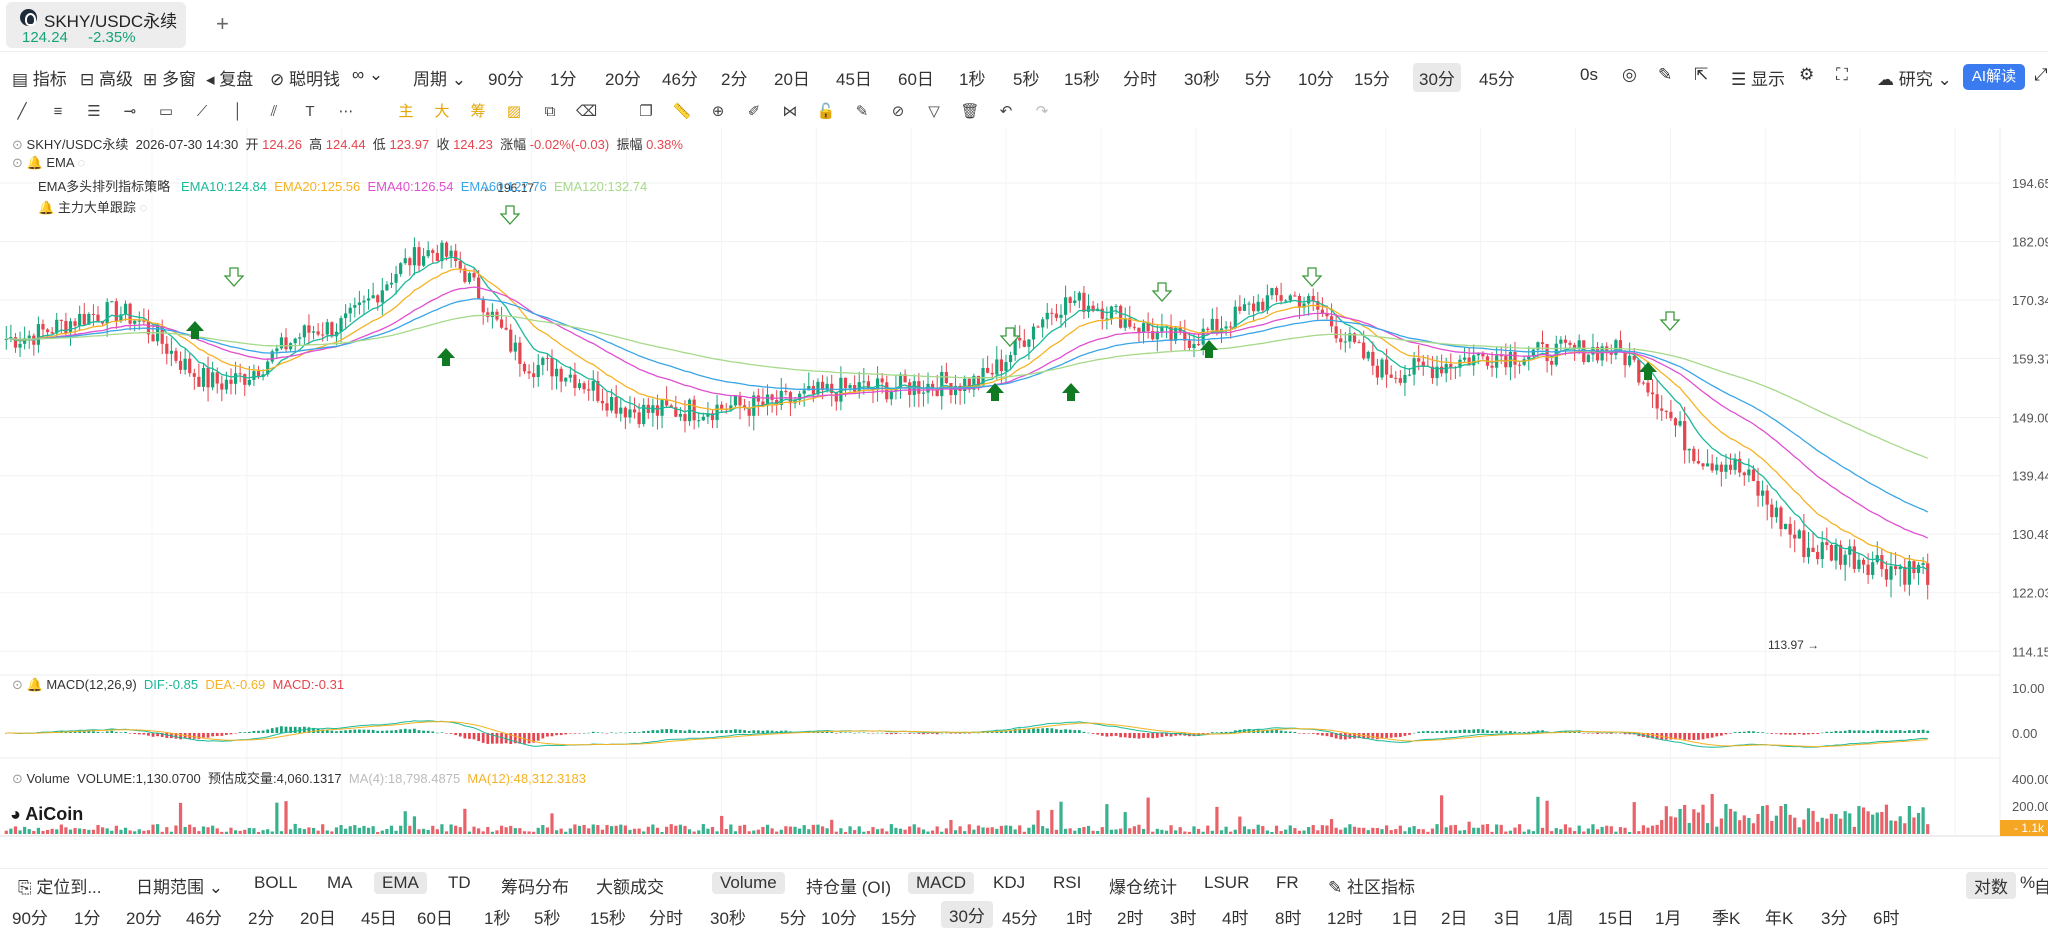 This screenshot has height=929, width=2048. What do you see at coordinates (734, 79) in the screenshot?
I see `toolbar-period-4: 2分` at bounding box center [734, 79].